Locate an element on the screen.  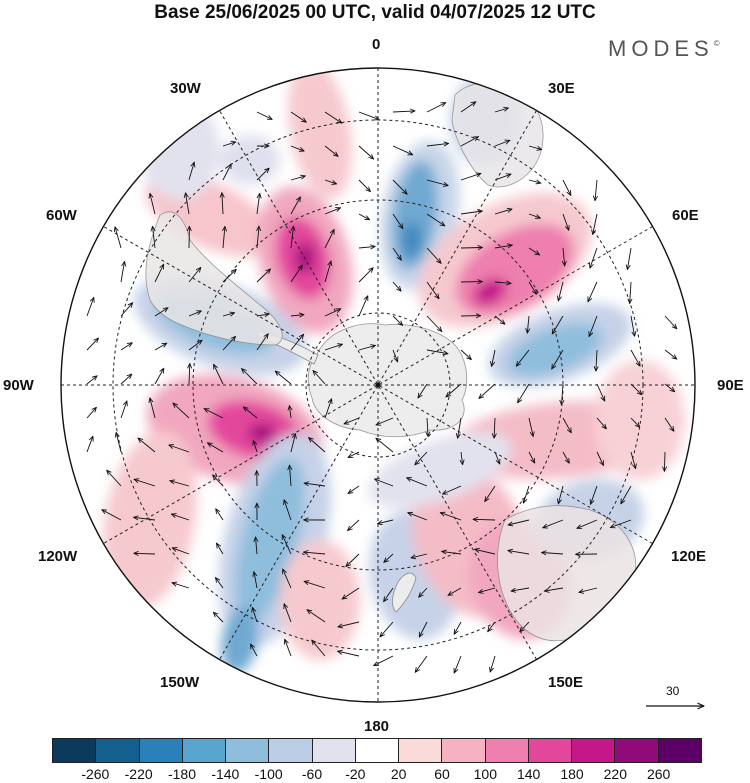
lon-label-120w: 120W is located at coordinates (58, 556).